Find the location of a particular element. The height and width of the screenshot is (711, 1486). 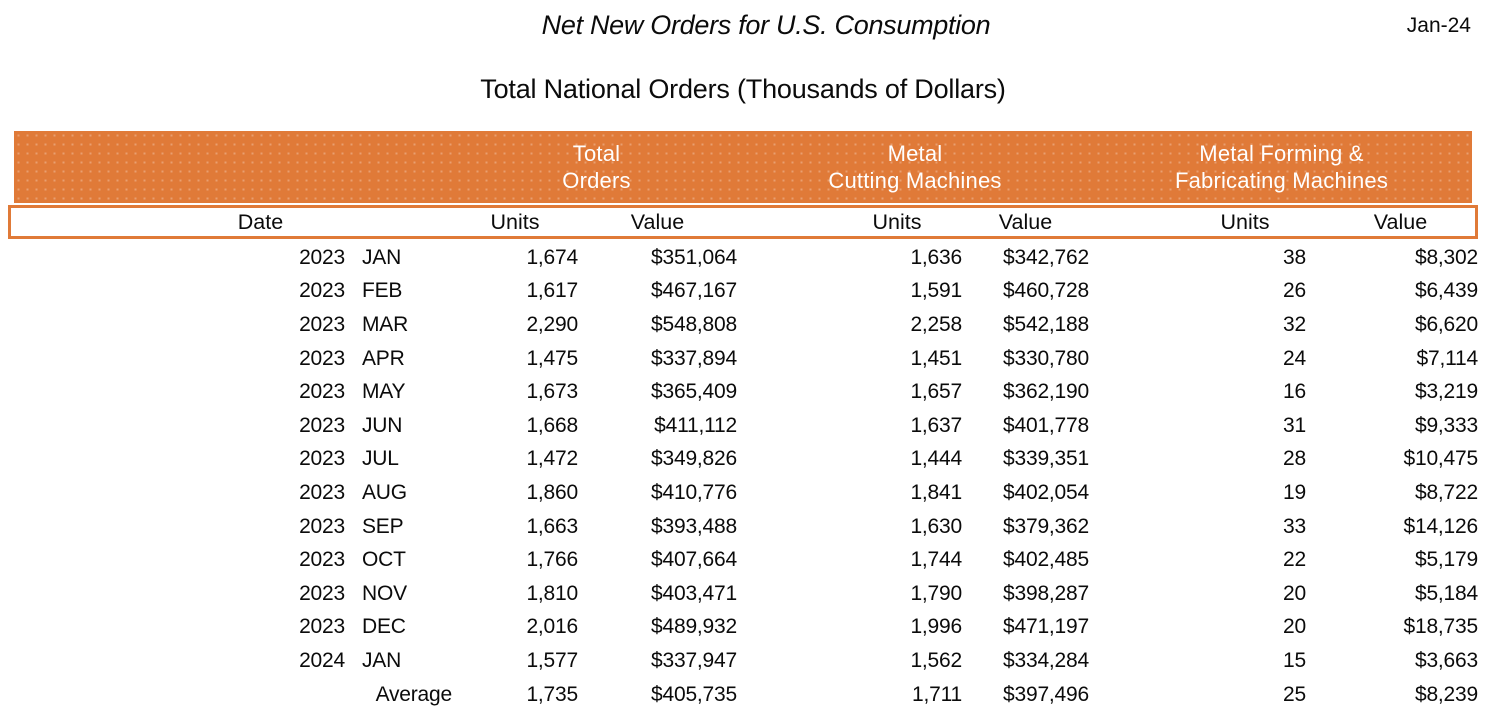

cell-mc-value: $339,351 is located at coordinates (1046, 459).